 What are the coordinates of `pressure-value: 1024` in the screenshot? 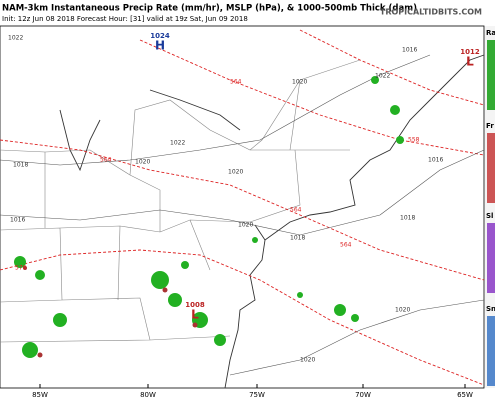 It's located at (160, 36).